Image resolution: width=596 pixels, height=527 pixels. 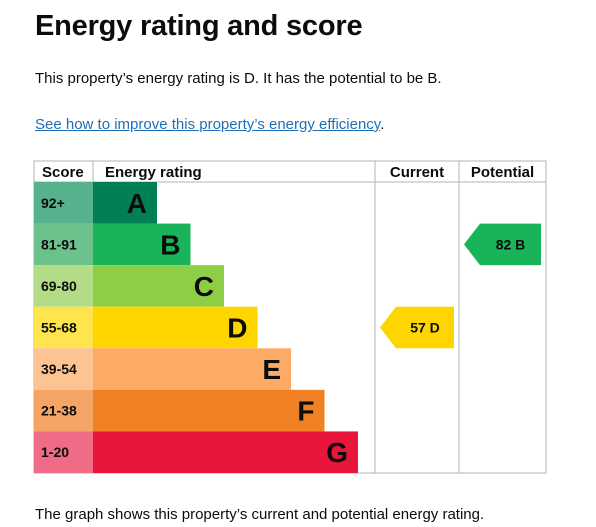 I want to click on band-bar-c, so click(x=158, y=286).